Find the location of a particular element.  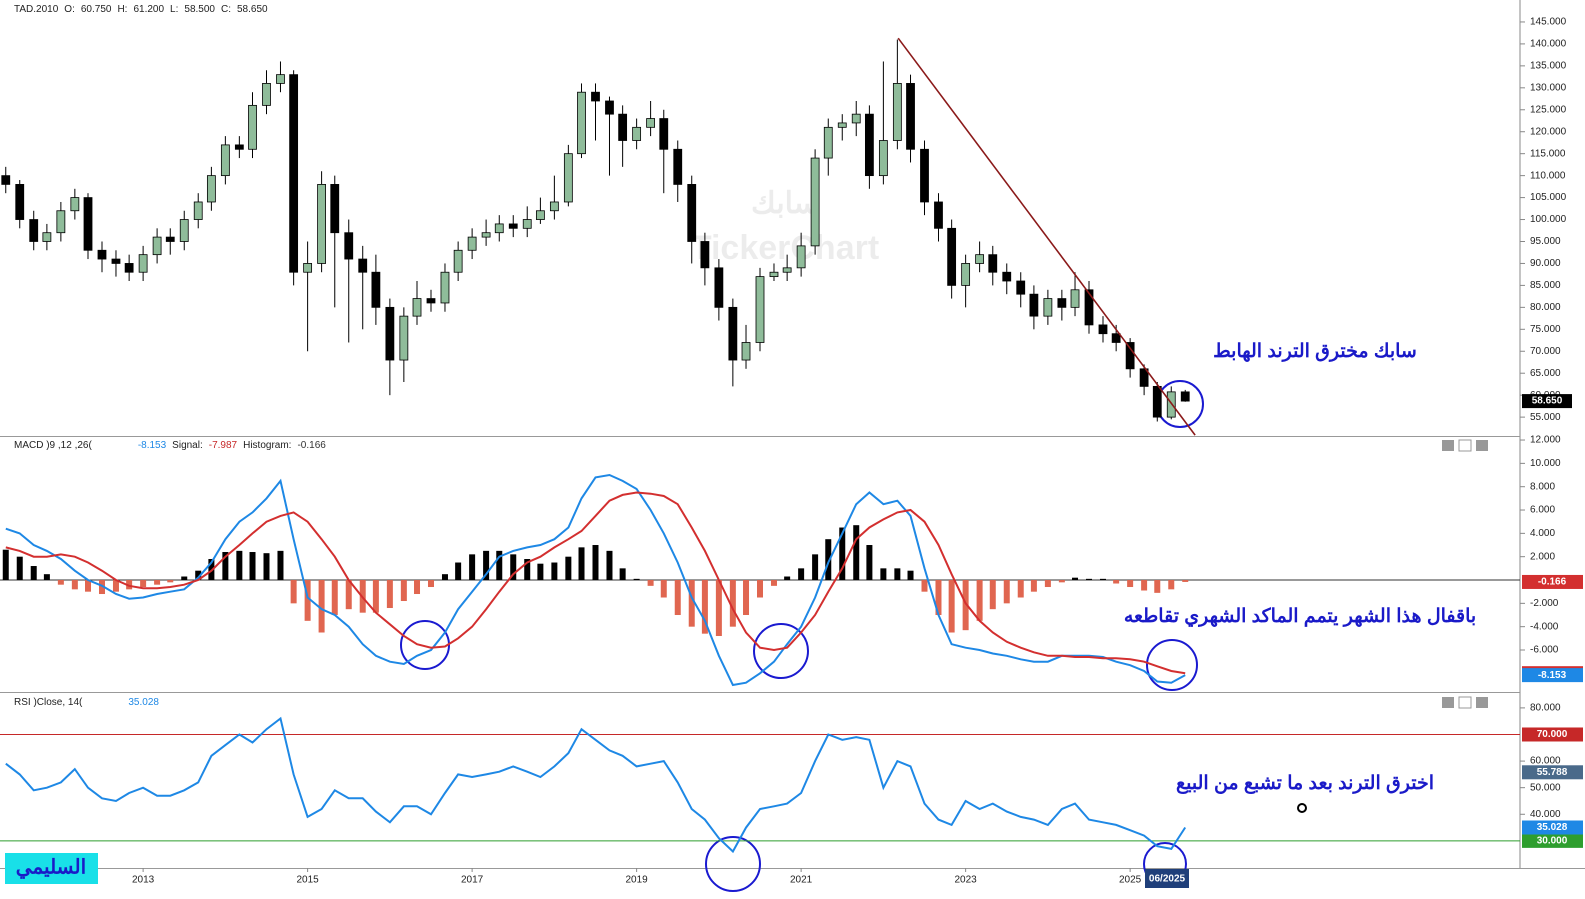

x-tick-label: 2017 is located at coordinates (472, 880).